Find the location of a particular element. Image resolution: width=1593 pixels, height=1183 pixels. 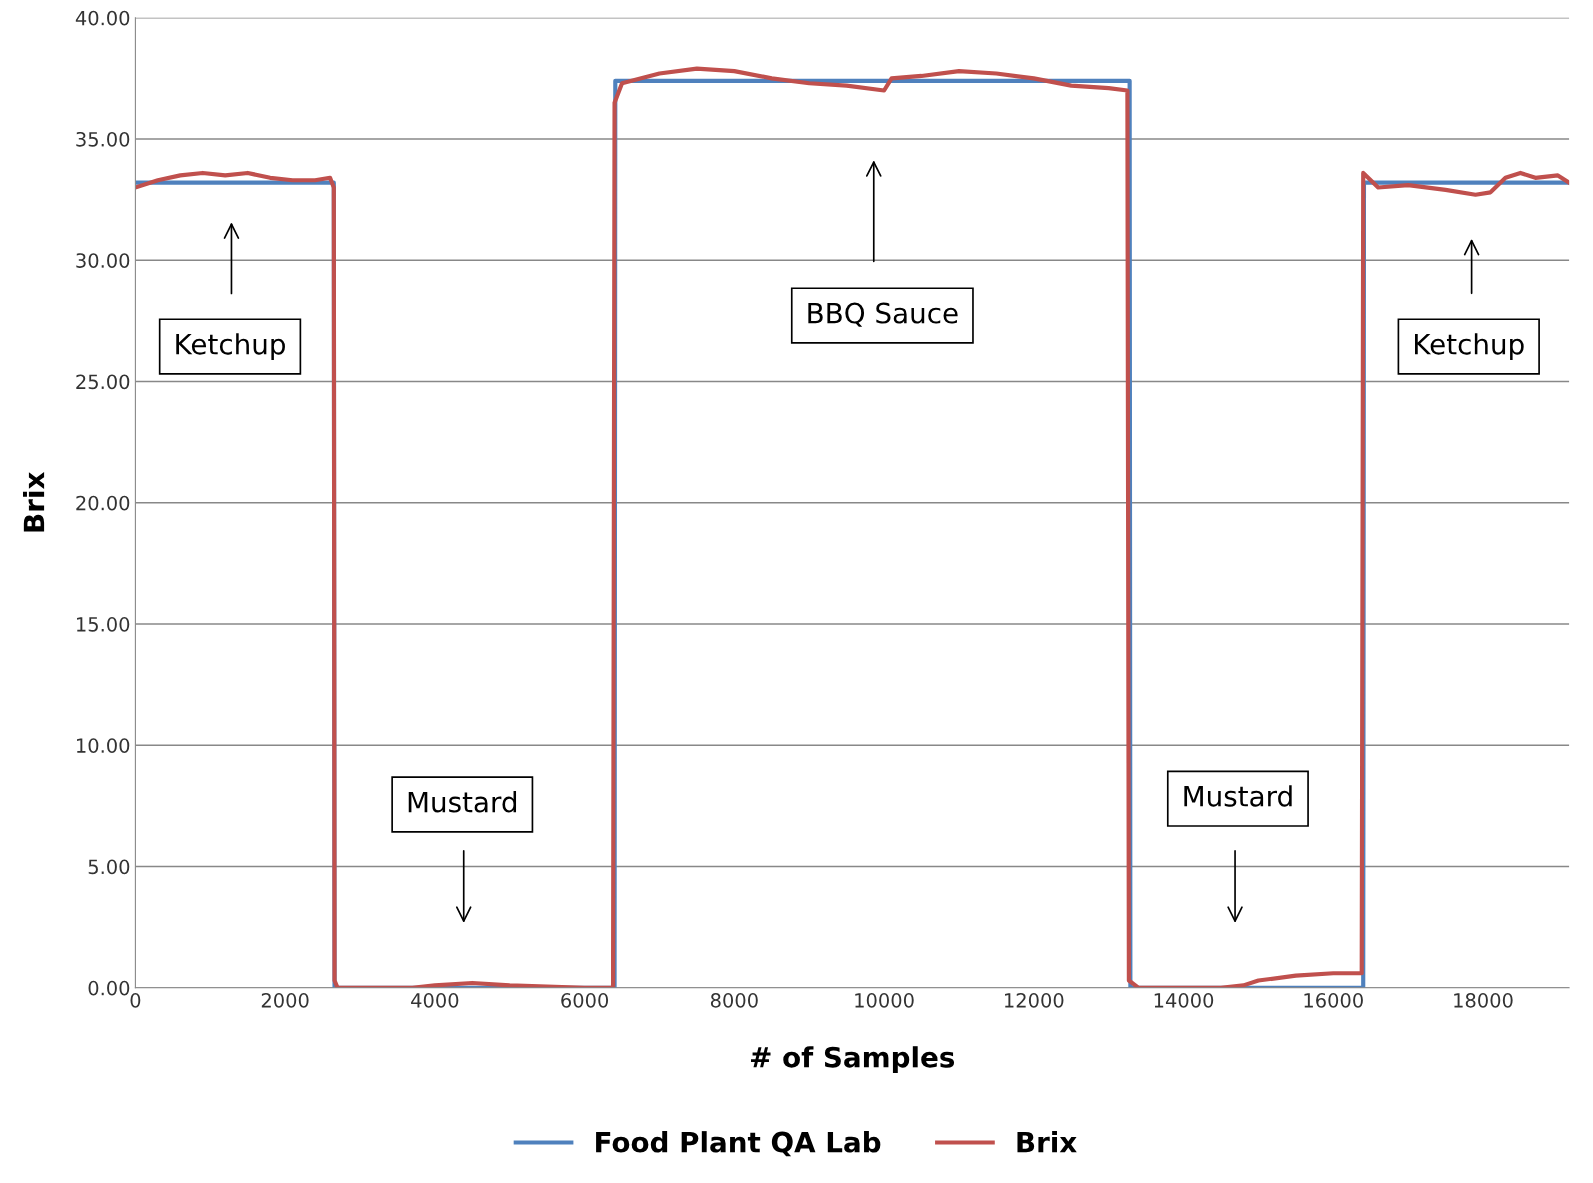

annotation: BBQ Sauce is located at coordinates (883, 314).